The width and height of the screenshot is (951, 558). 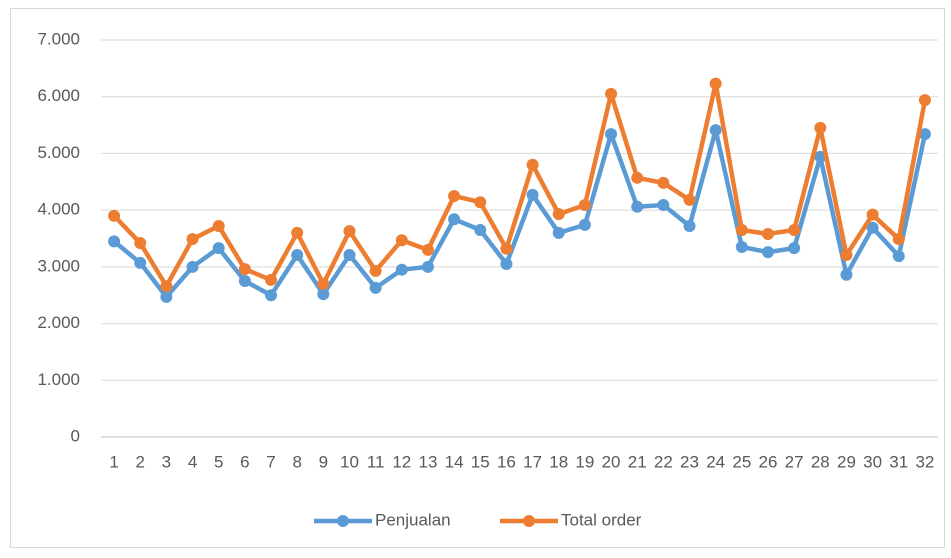 What do you see at coordinates (75, 435) in the screenshot?
I see `y-tick-label: 0` at bounding box center [75, 435].